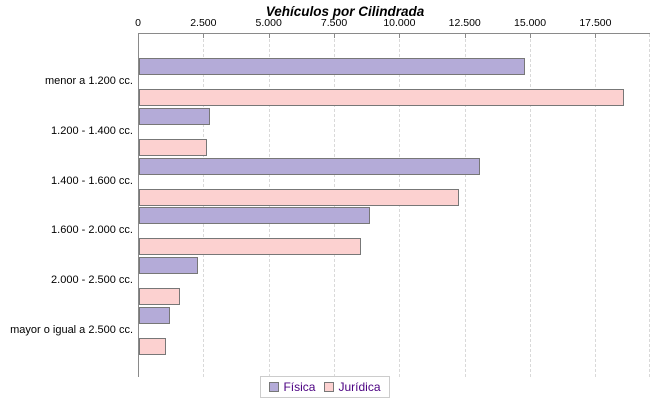 This screenshot has height=400, width=650. I want to click on legend-label: Física, so click(299, 387).